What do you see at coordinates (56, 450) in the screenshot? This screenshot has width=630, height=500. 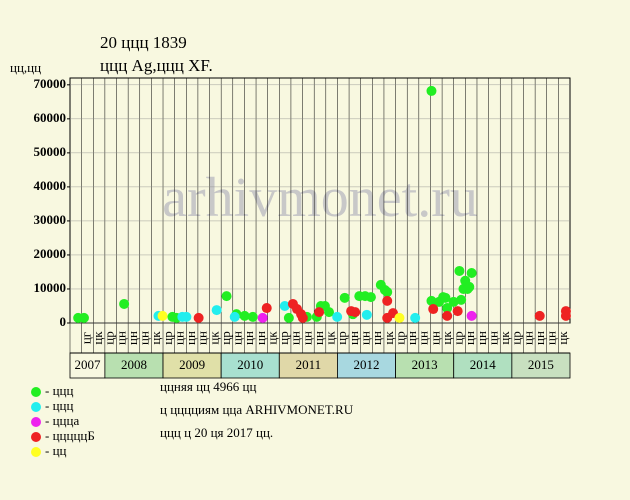 I see `legend-label: - цц` at bounding box center [56, 450].